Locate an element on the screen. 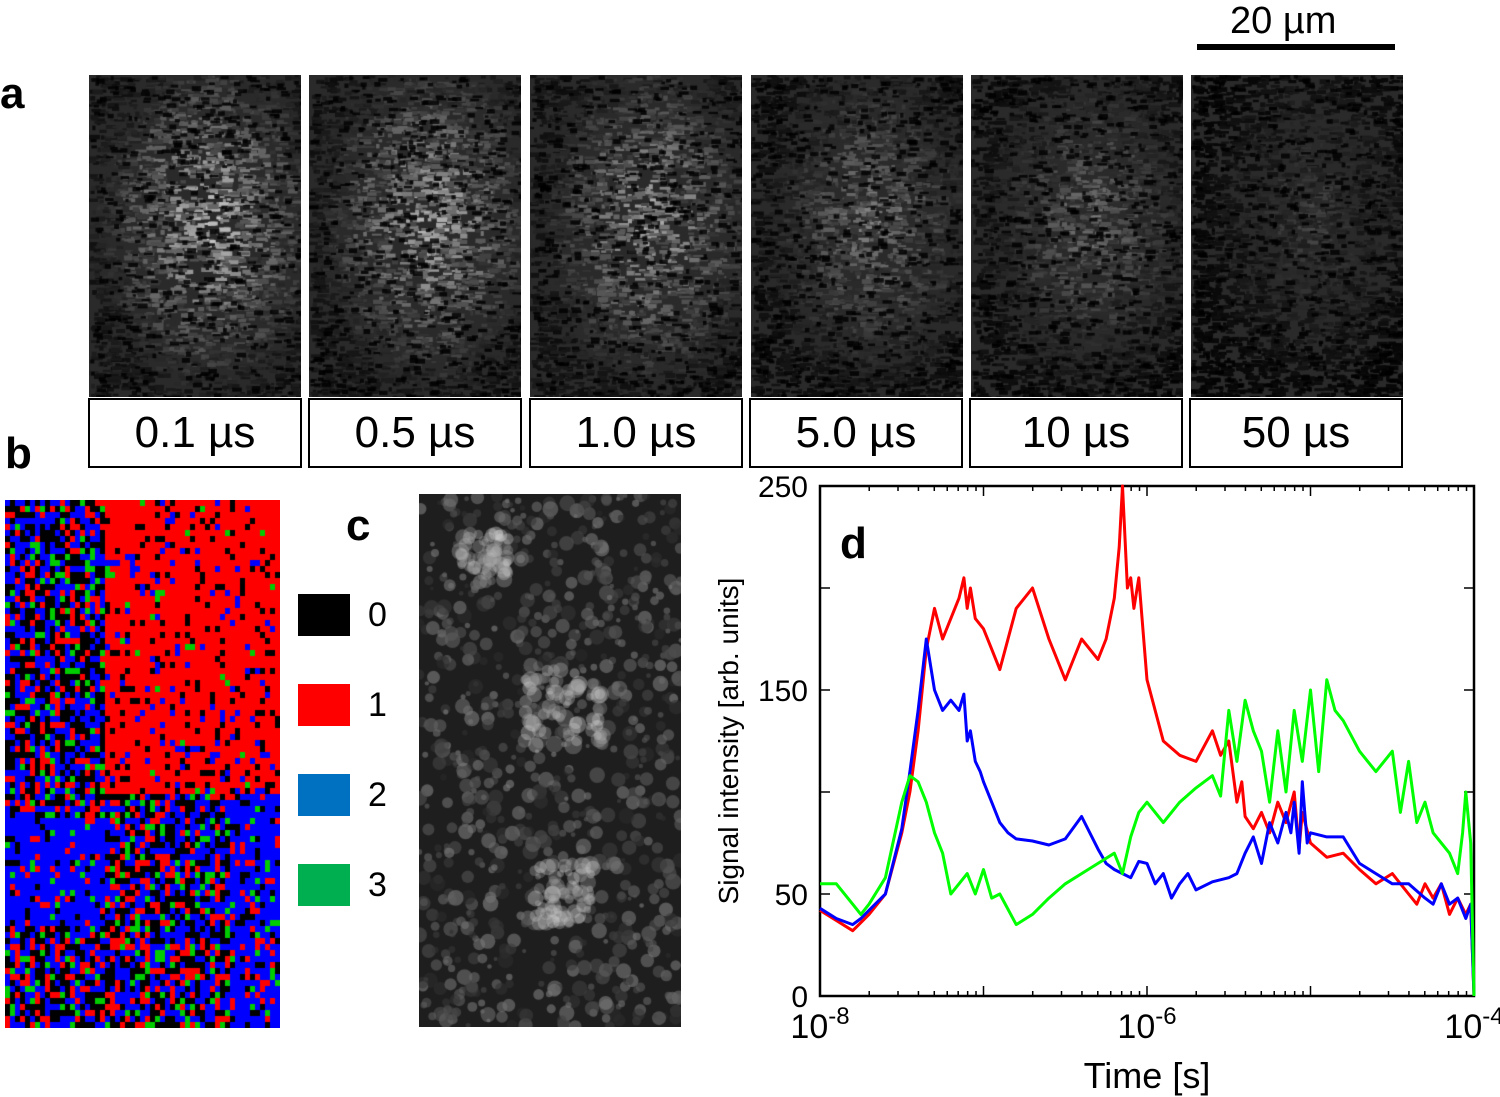 This screenshot has width=1500, height=1097. legend-label-3: 3 is located at coordinates (377, 885).